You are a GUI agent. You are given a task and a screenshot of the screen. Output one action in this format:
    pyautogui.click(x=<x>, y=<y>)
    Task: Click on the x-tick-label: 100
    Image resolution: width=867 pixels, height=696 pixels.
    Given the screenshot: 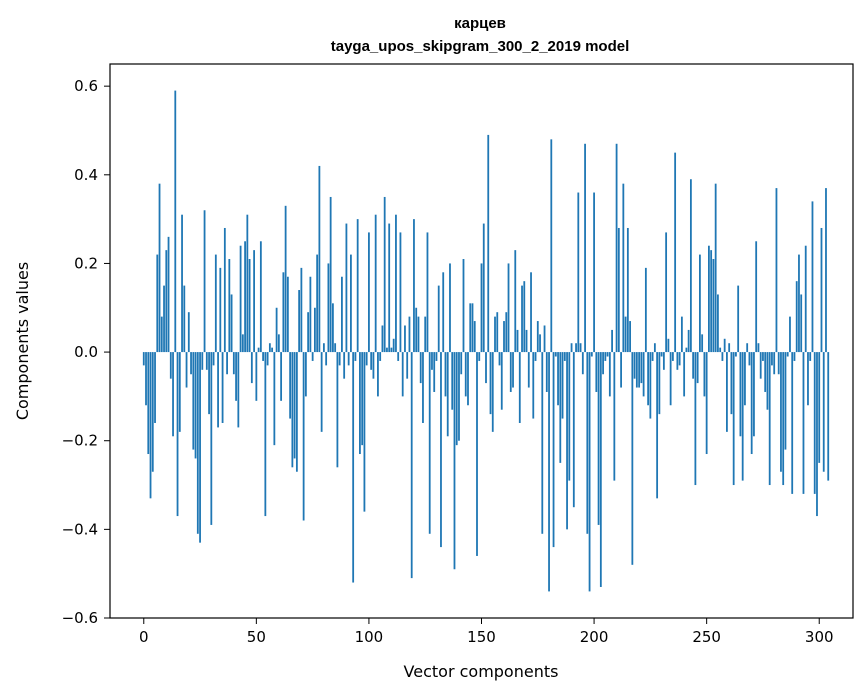 What is the action you would take?
    pyautogui.click(x=369, y=637)
    